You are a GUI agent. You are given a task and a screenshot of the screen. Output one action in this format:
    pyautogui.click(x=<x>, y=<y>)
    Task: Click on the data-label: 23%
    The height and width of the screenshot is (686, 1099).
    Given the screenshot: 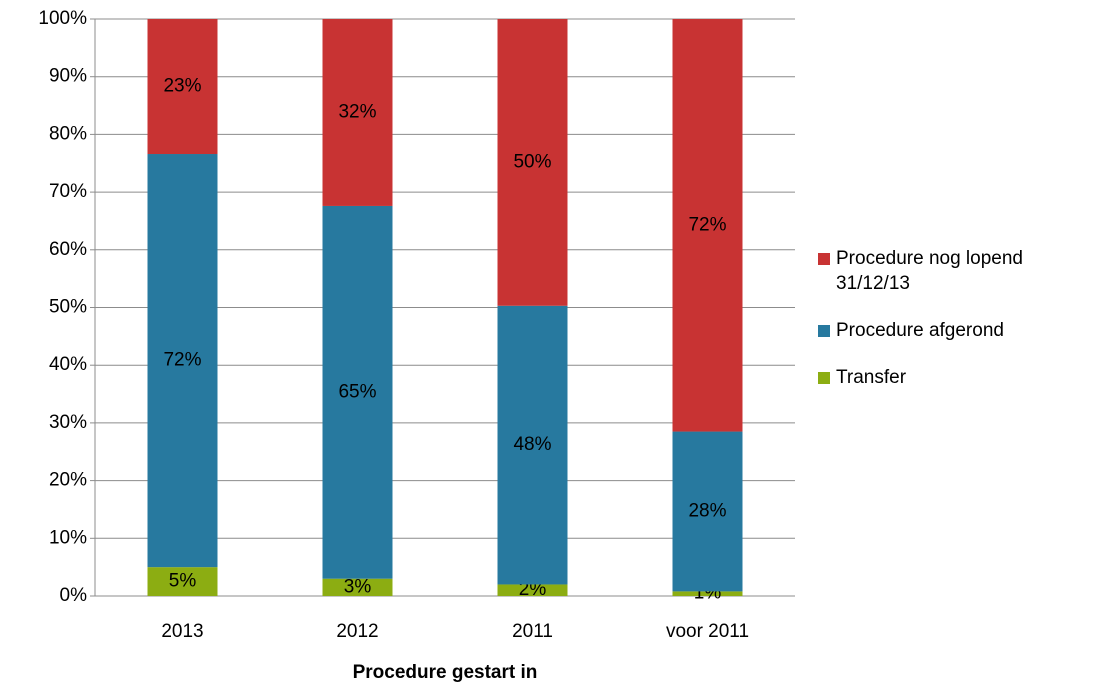 What is the action you would take?
    pyautogui.click(x=182, y=86)
    